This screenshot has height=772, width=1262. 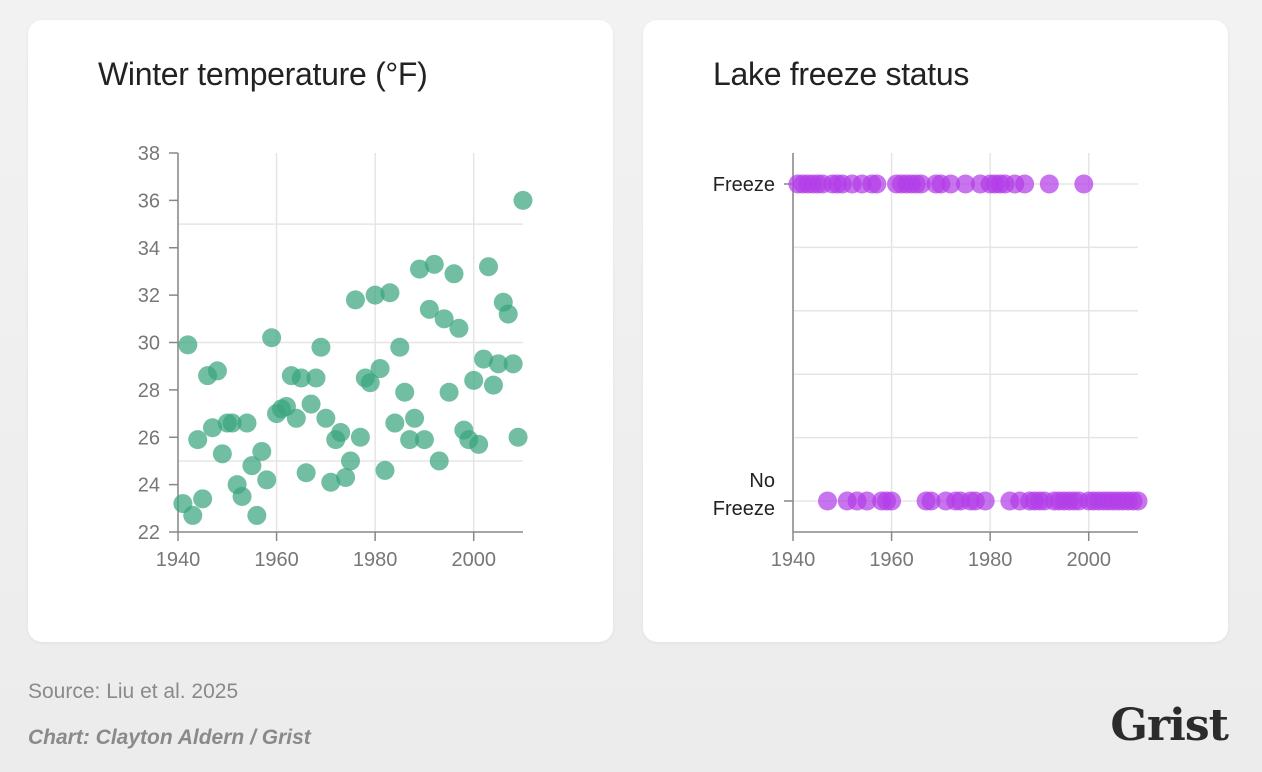 I want to click on category-label-freeze: Freeze, so click(x=744, y=185).